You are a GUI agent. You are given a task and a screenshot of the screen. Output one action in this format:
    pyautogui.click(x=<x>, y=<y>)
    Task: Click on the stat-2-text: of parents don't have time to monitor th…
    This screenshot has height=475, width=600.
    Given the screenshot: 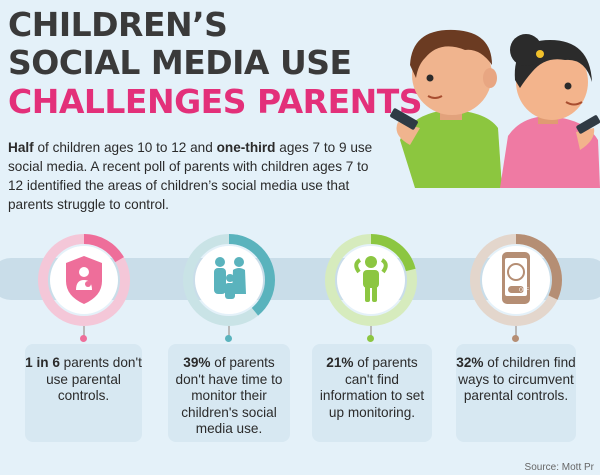 What is the action you would take?
    pyautogui.click(x=229, y=395)
    